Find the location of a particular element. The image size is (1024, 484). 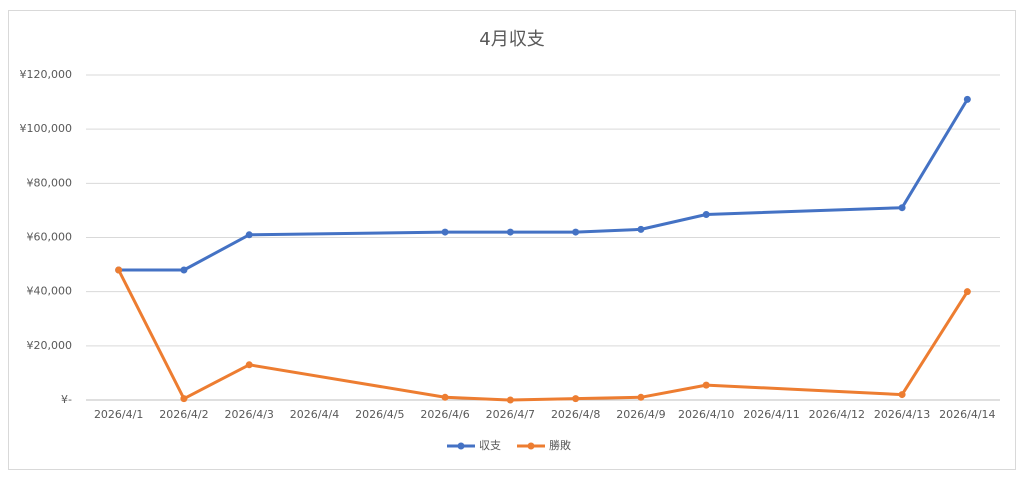

x-tick-label: 2026/4/10 is located at coordinates (706, 414).